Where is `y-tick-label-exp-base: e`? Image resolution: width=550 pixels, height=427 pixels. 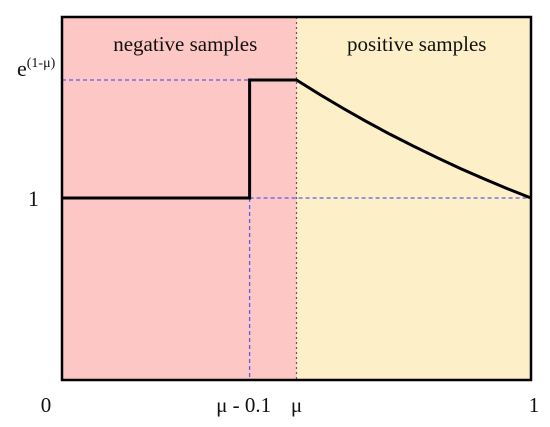
y-tick-label-exp-base: e is located at coordinates (22, 68).